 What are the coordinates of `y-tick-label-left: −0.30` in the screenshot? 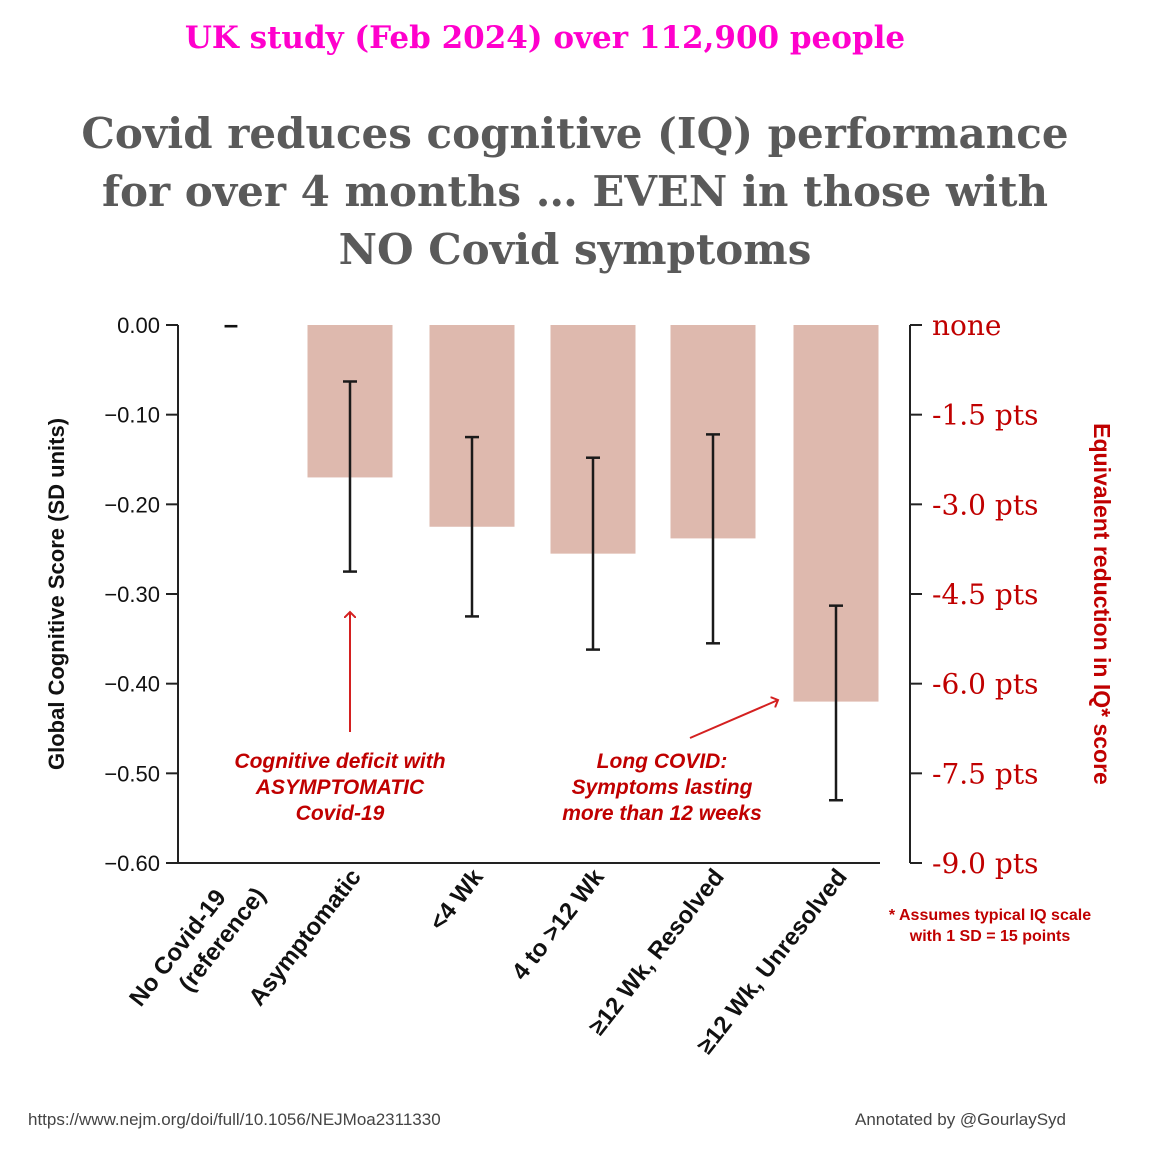 It's located at (132, 594).